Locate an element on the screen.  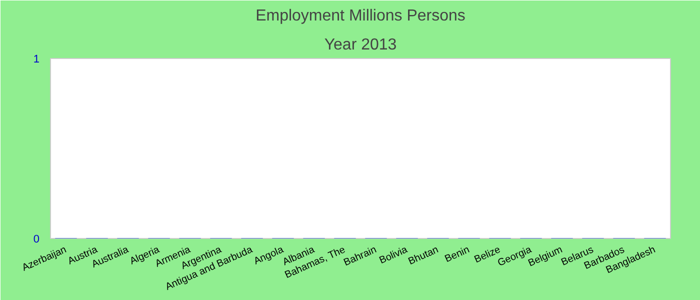
y-tick-label: 1 is located at coordinates (36, 60).